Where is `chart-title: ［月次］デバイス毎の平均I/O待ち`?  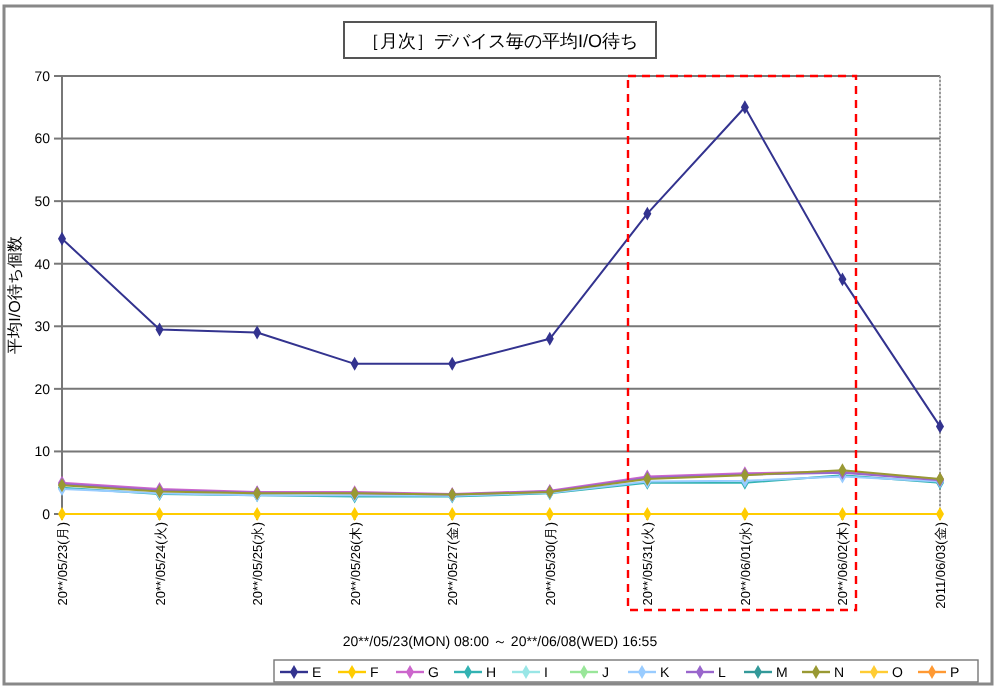
chart-title: ［月次］デバイス毎の平均I/O待ち is located at coordinates (500, 41).